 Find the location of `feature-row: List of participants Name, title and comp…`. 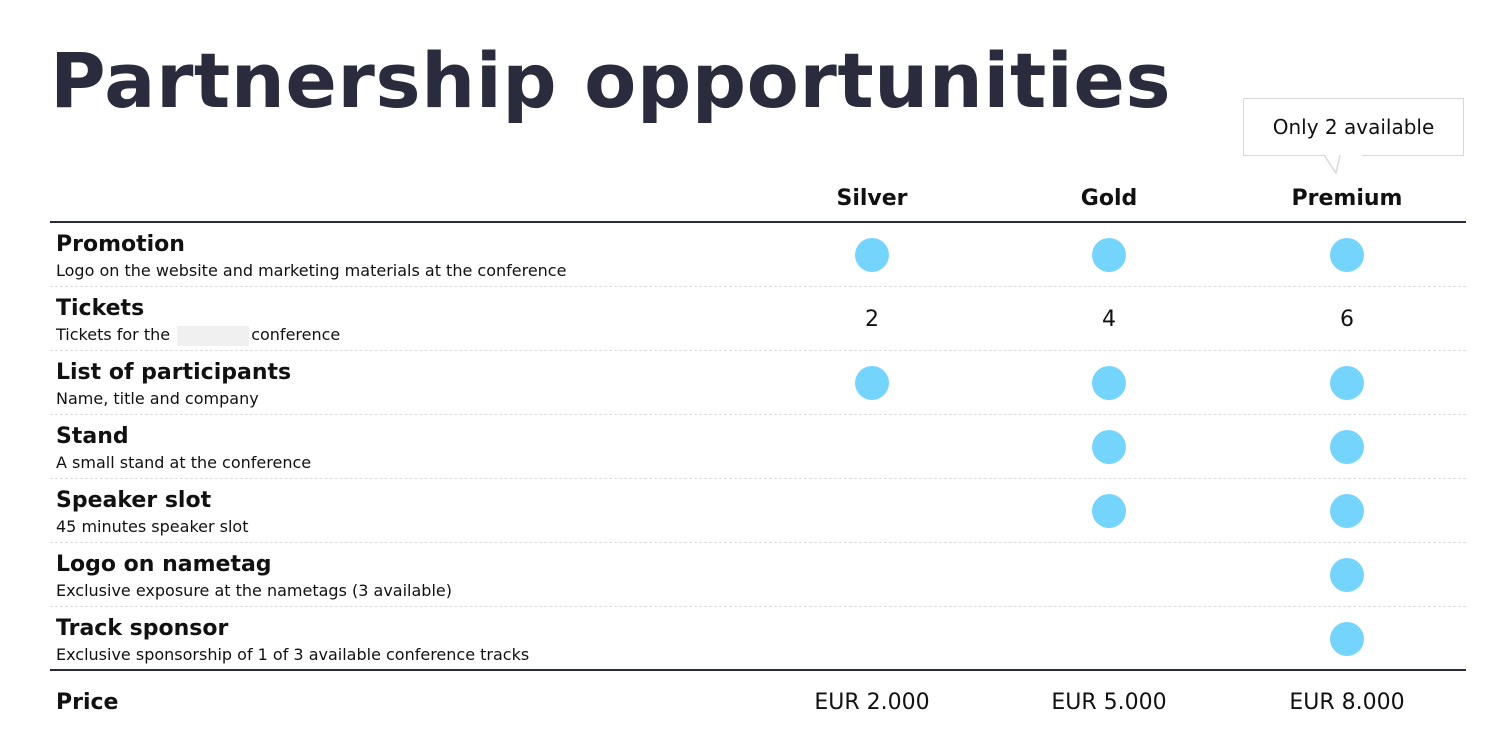

feature-row: List of participants Name, title and comp… is located at coordinates (758, 383).